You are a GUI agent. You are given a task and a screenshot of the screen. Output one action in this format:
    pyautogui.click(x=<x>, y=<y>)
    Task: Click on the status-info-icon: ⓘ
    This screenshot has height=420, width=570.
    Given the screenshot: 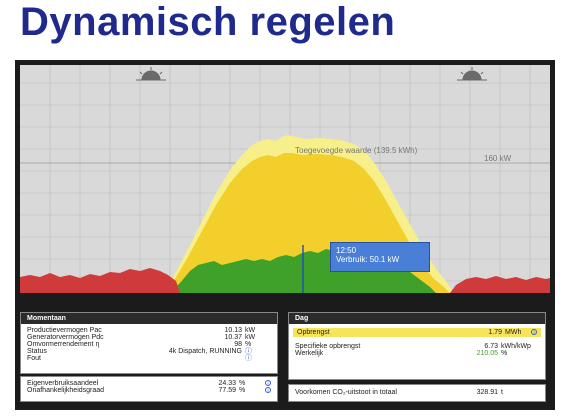 What is the action you would take?
    pyautogui.click(x=248, y=351)
    